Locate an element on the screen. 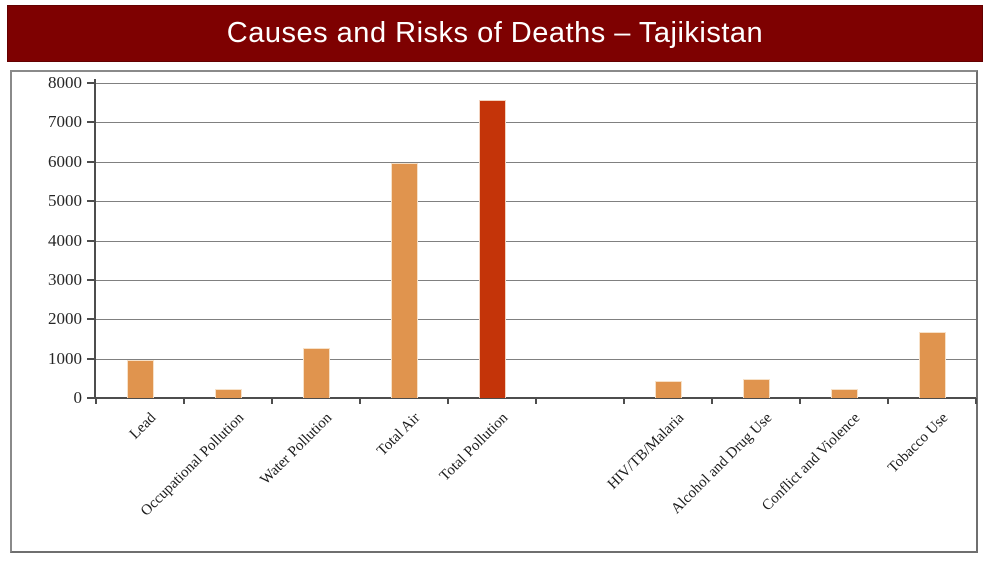  bar-water-pollution is located at coordinates (316, 373).